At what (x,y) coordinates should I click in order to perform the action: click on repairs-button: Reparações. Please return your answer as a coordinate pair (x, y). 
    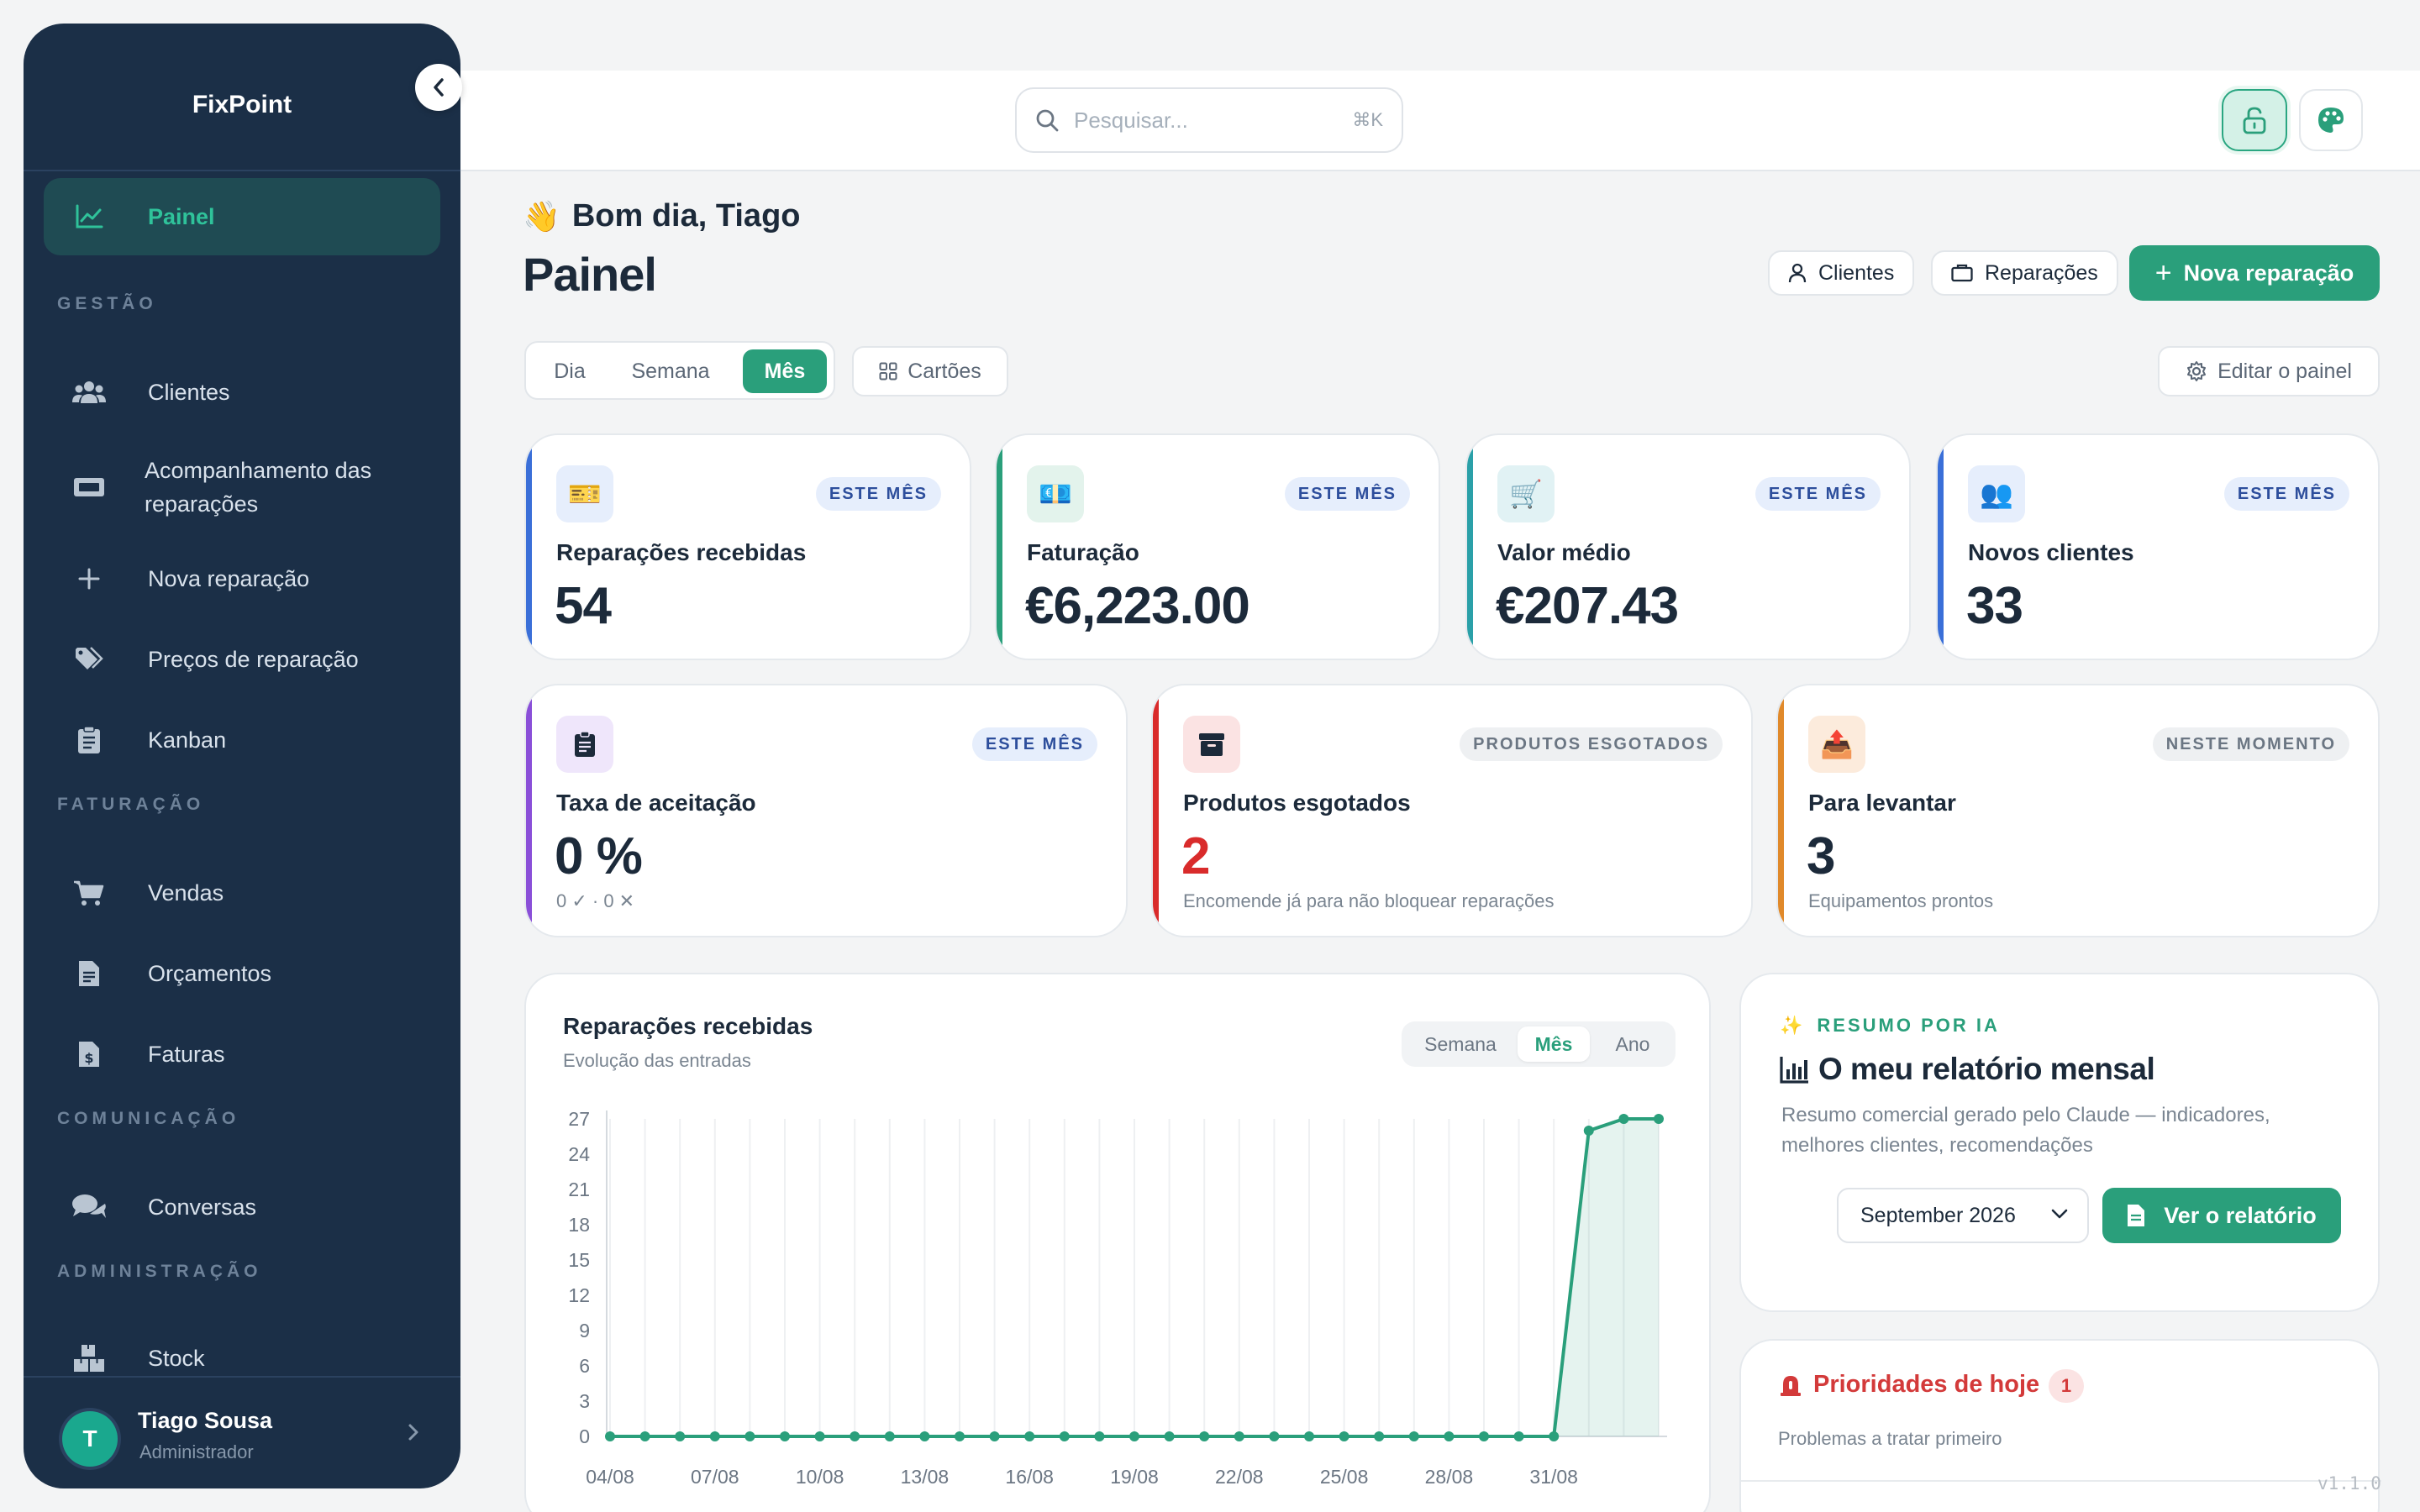
    Looking at the image, I should click on (2025, 273).